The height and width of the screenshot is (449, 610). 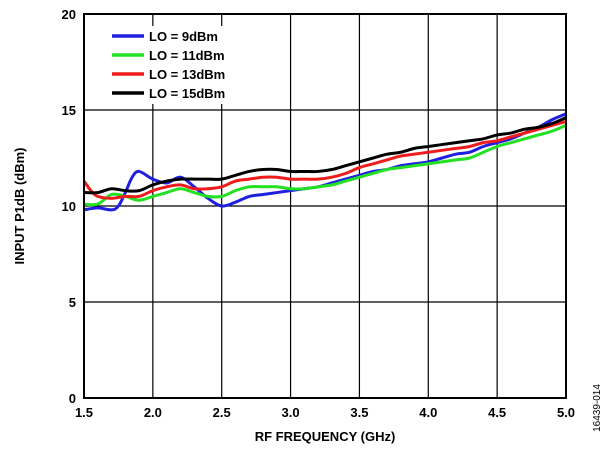 What do you see at coordinates (187, 74) in the screenshot?
I see `legend-label: LO = 13dBm` at bounding box center [187, 74].